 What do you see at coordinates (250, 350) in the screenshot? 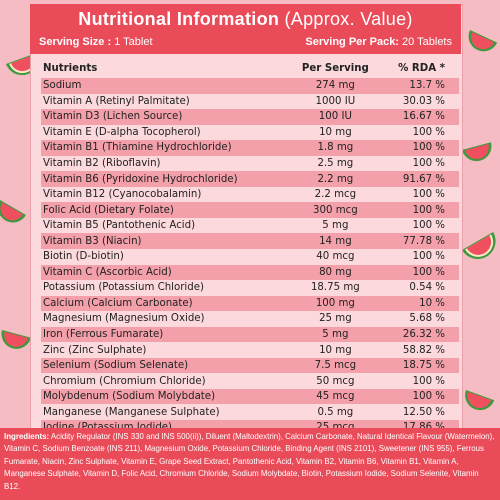
I see `table-row: Zinc (Zinc Sulphate) 10 mg 58.82 %` at bounding box center [250, 350].